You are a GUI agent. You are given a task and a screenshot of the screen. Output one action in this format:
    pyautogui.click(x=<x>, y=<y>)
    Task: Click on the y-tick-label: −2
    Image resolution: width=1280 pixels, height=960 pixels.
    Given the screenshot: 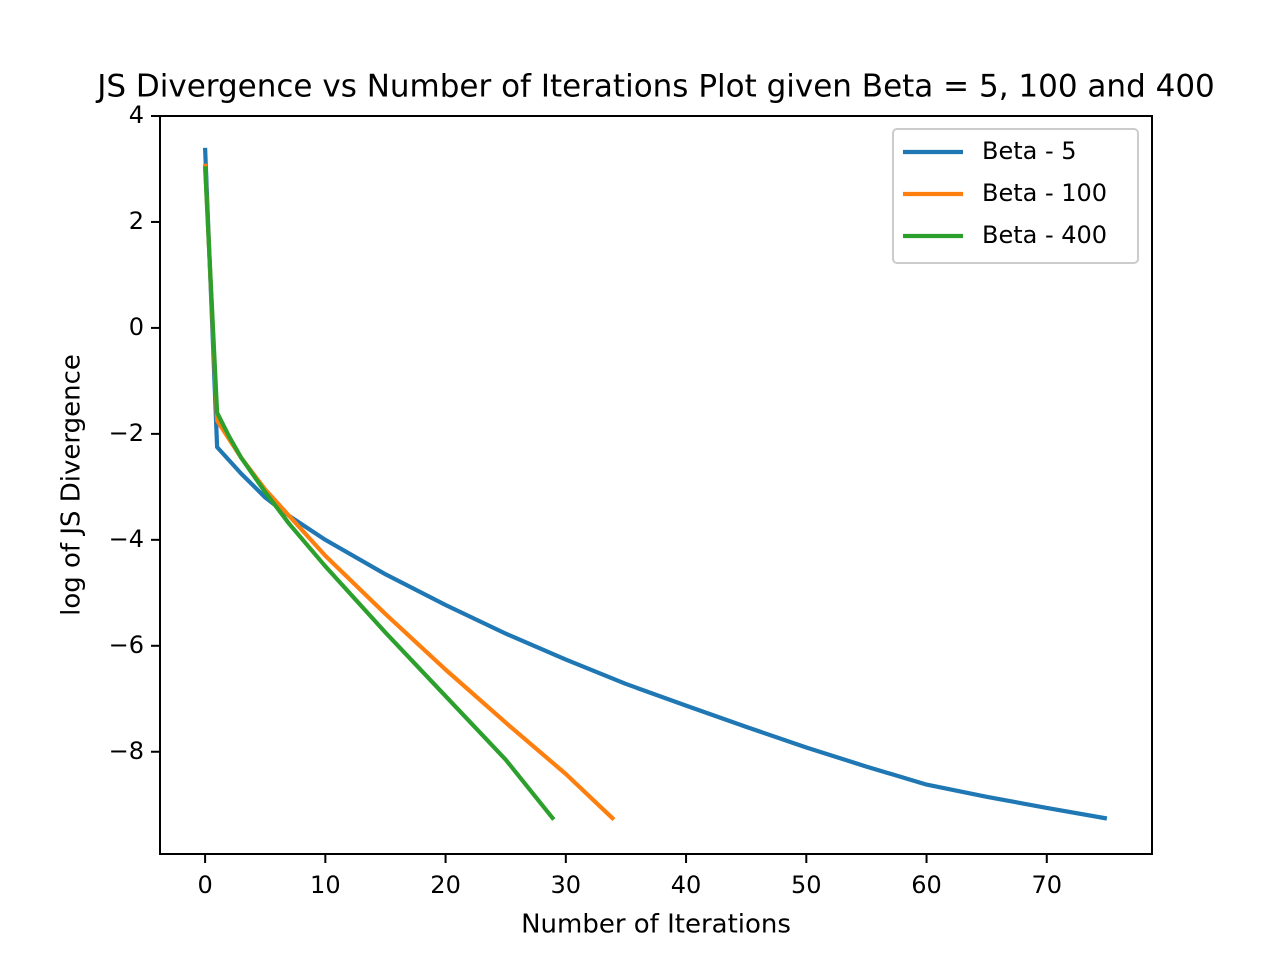 What is the action you would take?
    pyautogui.click(x=126, y=433)
    